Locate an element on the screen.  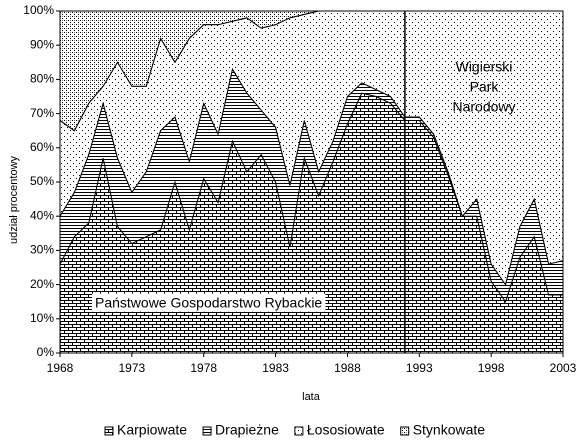
annotation: Park is located at coordinates (485, 87).